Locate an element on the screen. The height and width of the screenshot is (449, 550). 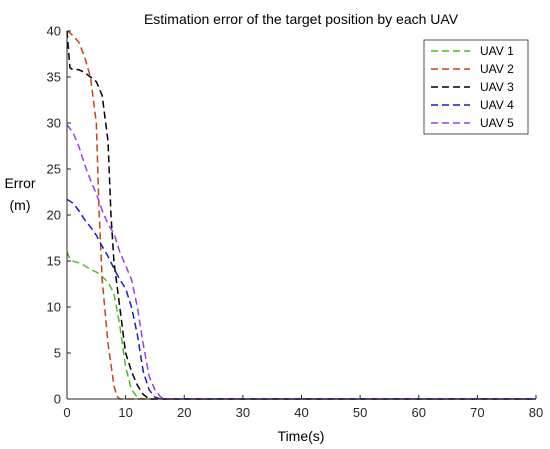
legend: UAV 1 UAV 2 UAV 3 UAV 4 UAV 5 is located at coordinates (476, 87).